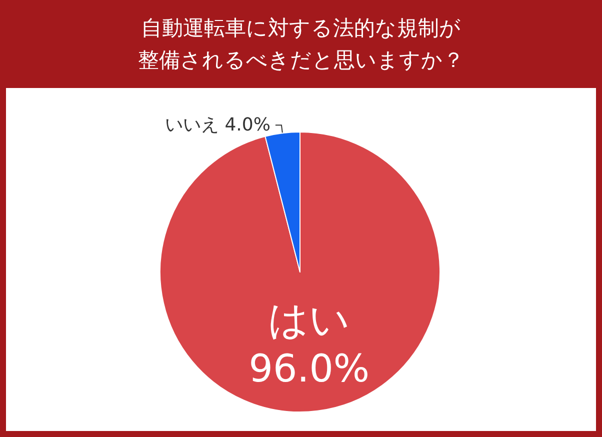 This screenshot has width=602, height=437. What do you see at coordinates (309, 368) in the screenshot?
I see `data-label: 96.0%` at bounding box center [309, 368].